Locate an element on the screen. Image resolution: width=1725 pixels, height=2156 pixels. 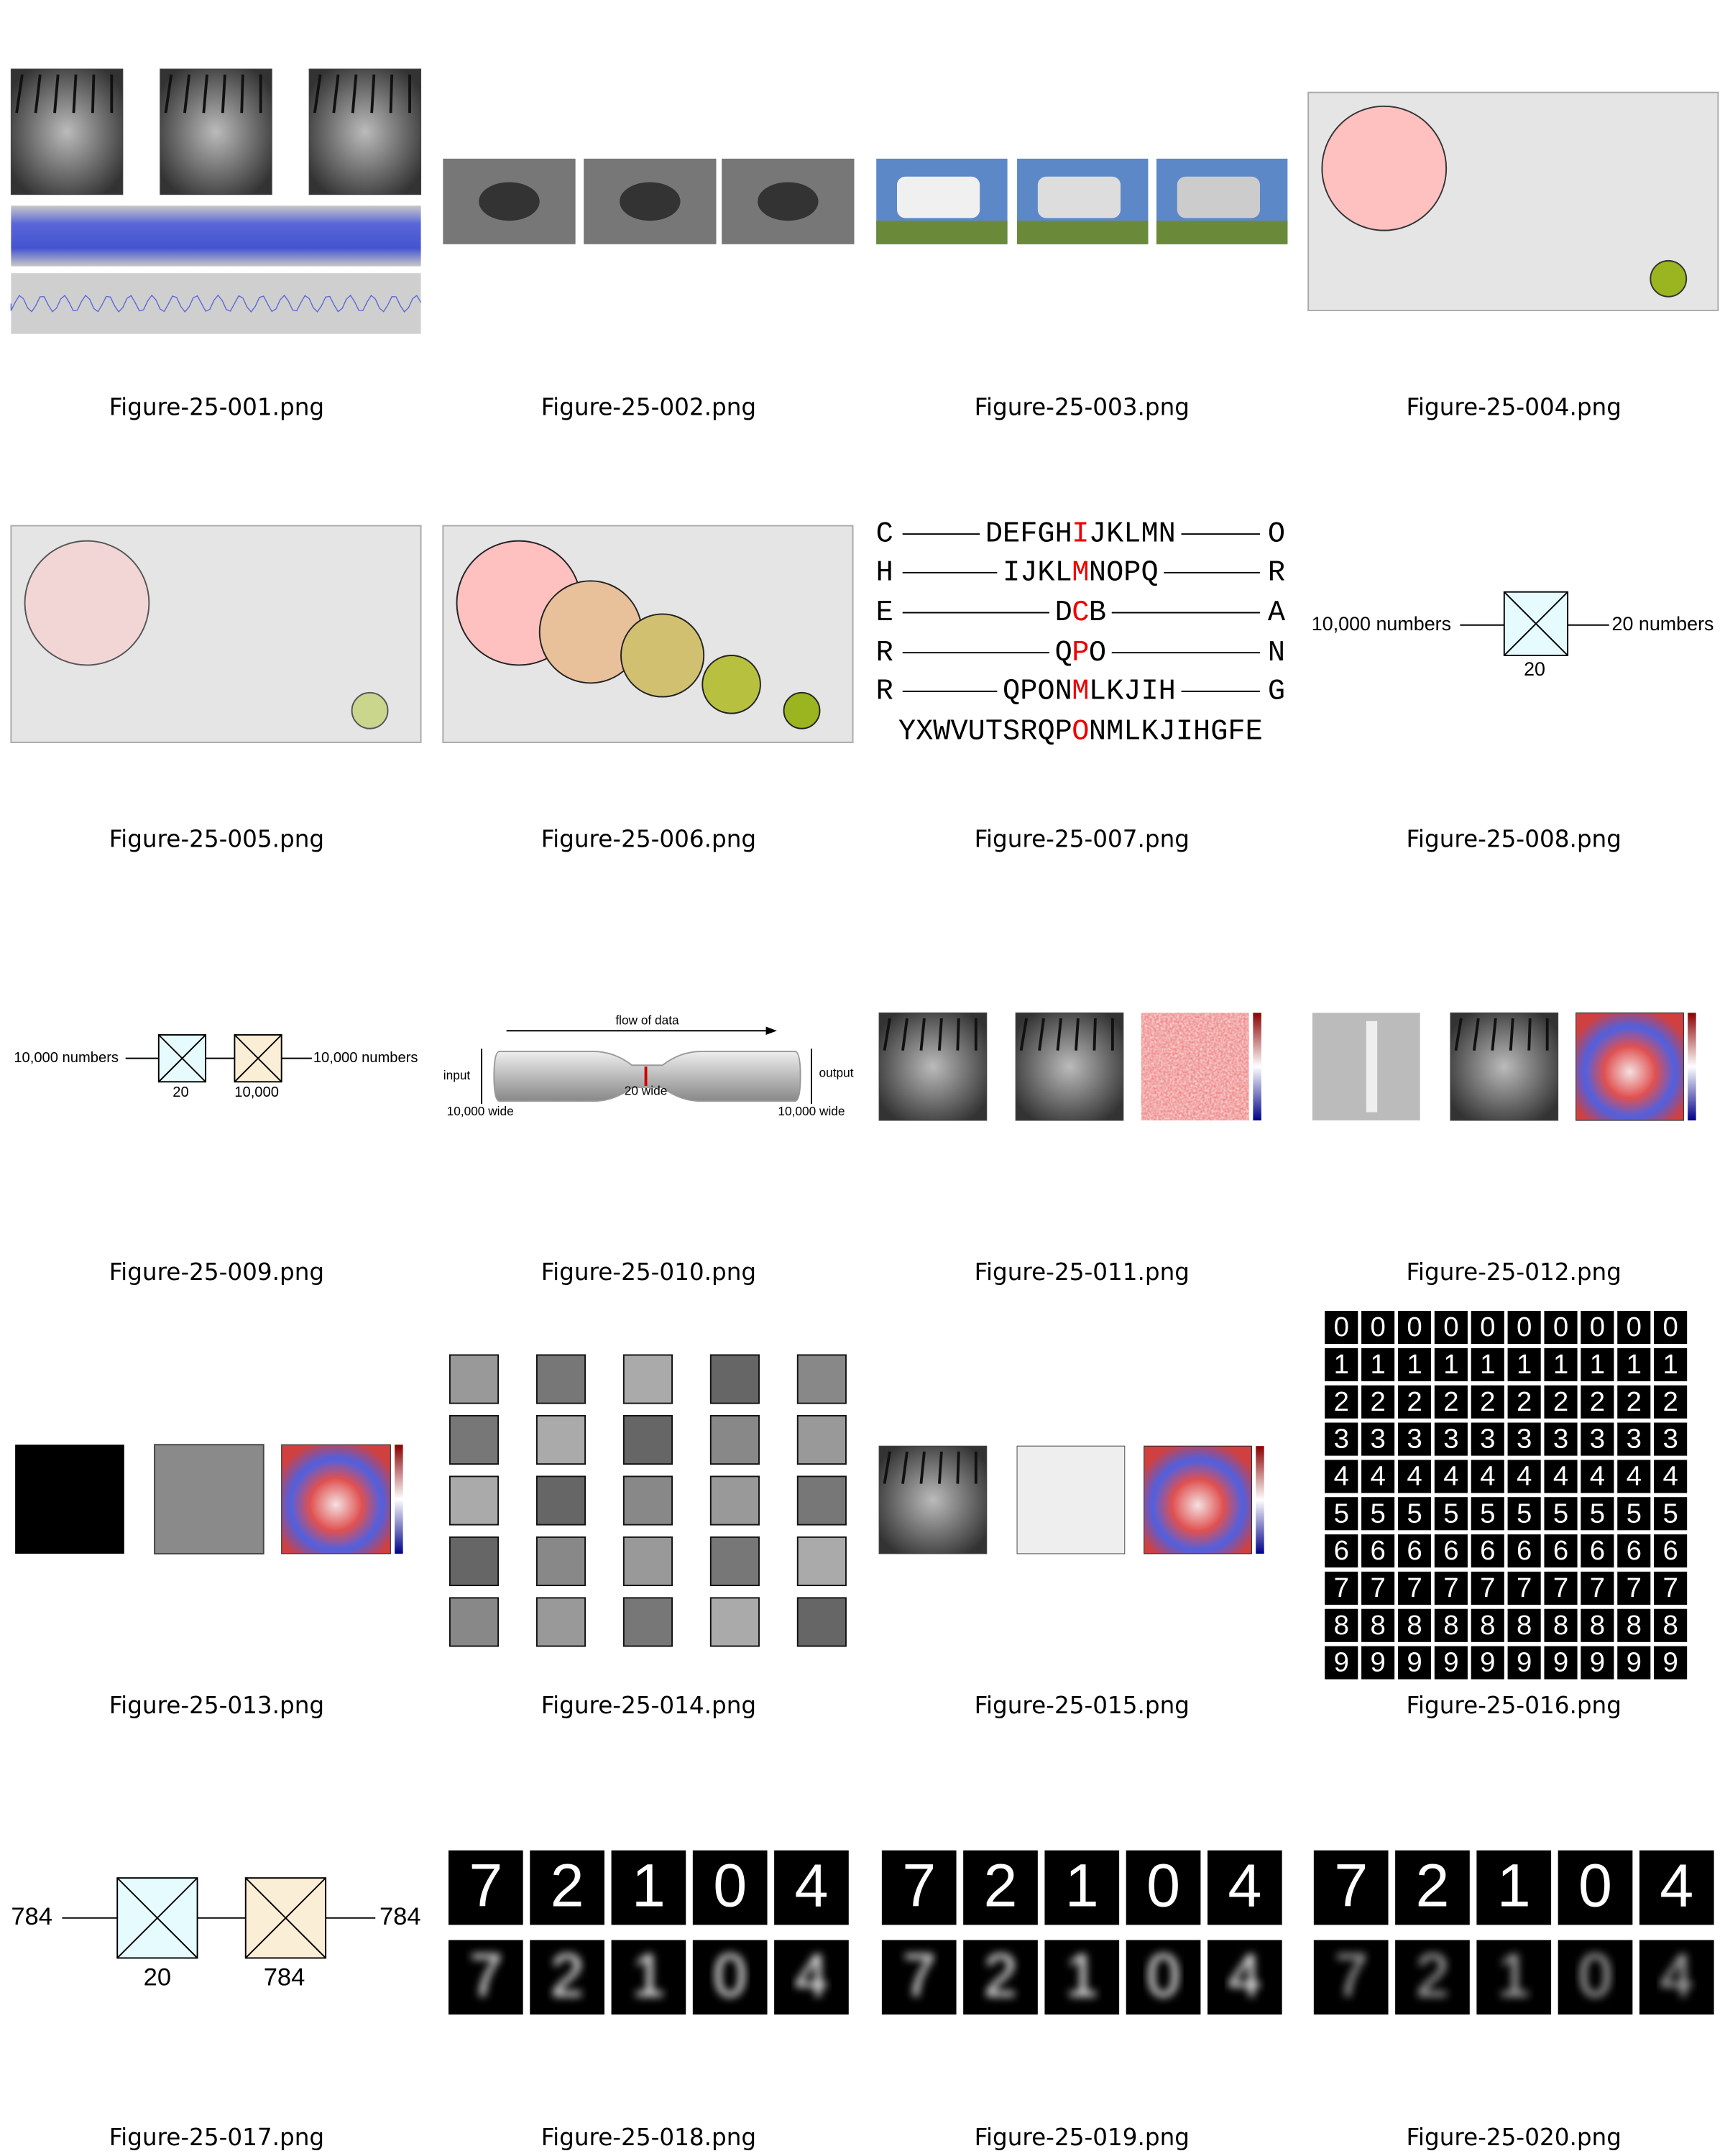
gray-image is located at coordinates (209, 1499).